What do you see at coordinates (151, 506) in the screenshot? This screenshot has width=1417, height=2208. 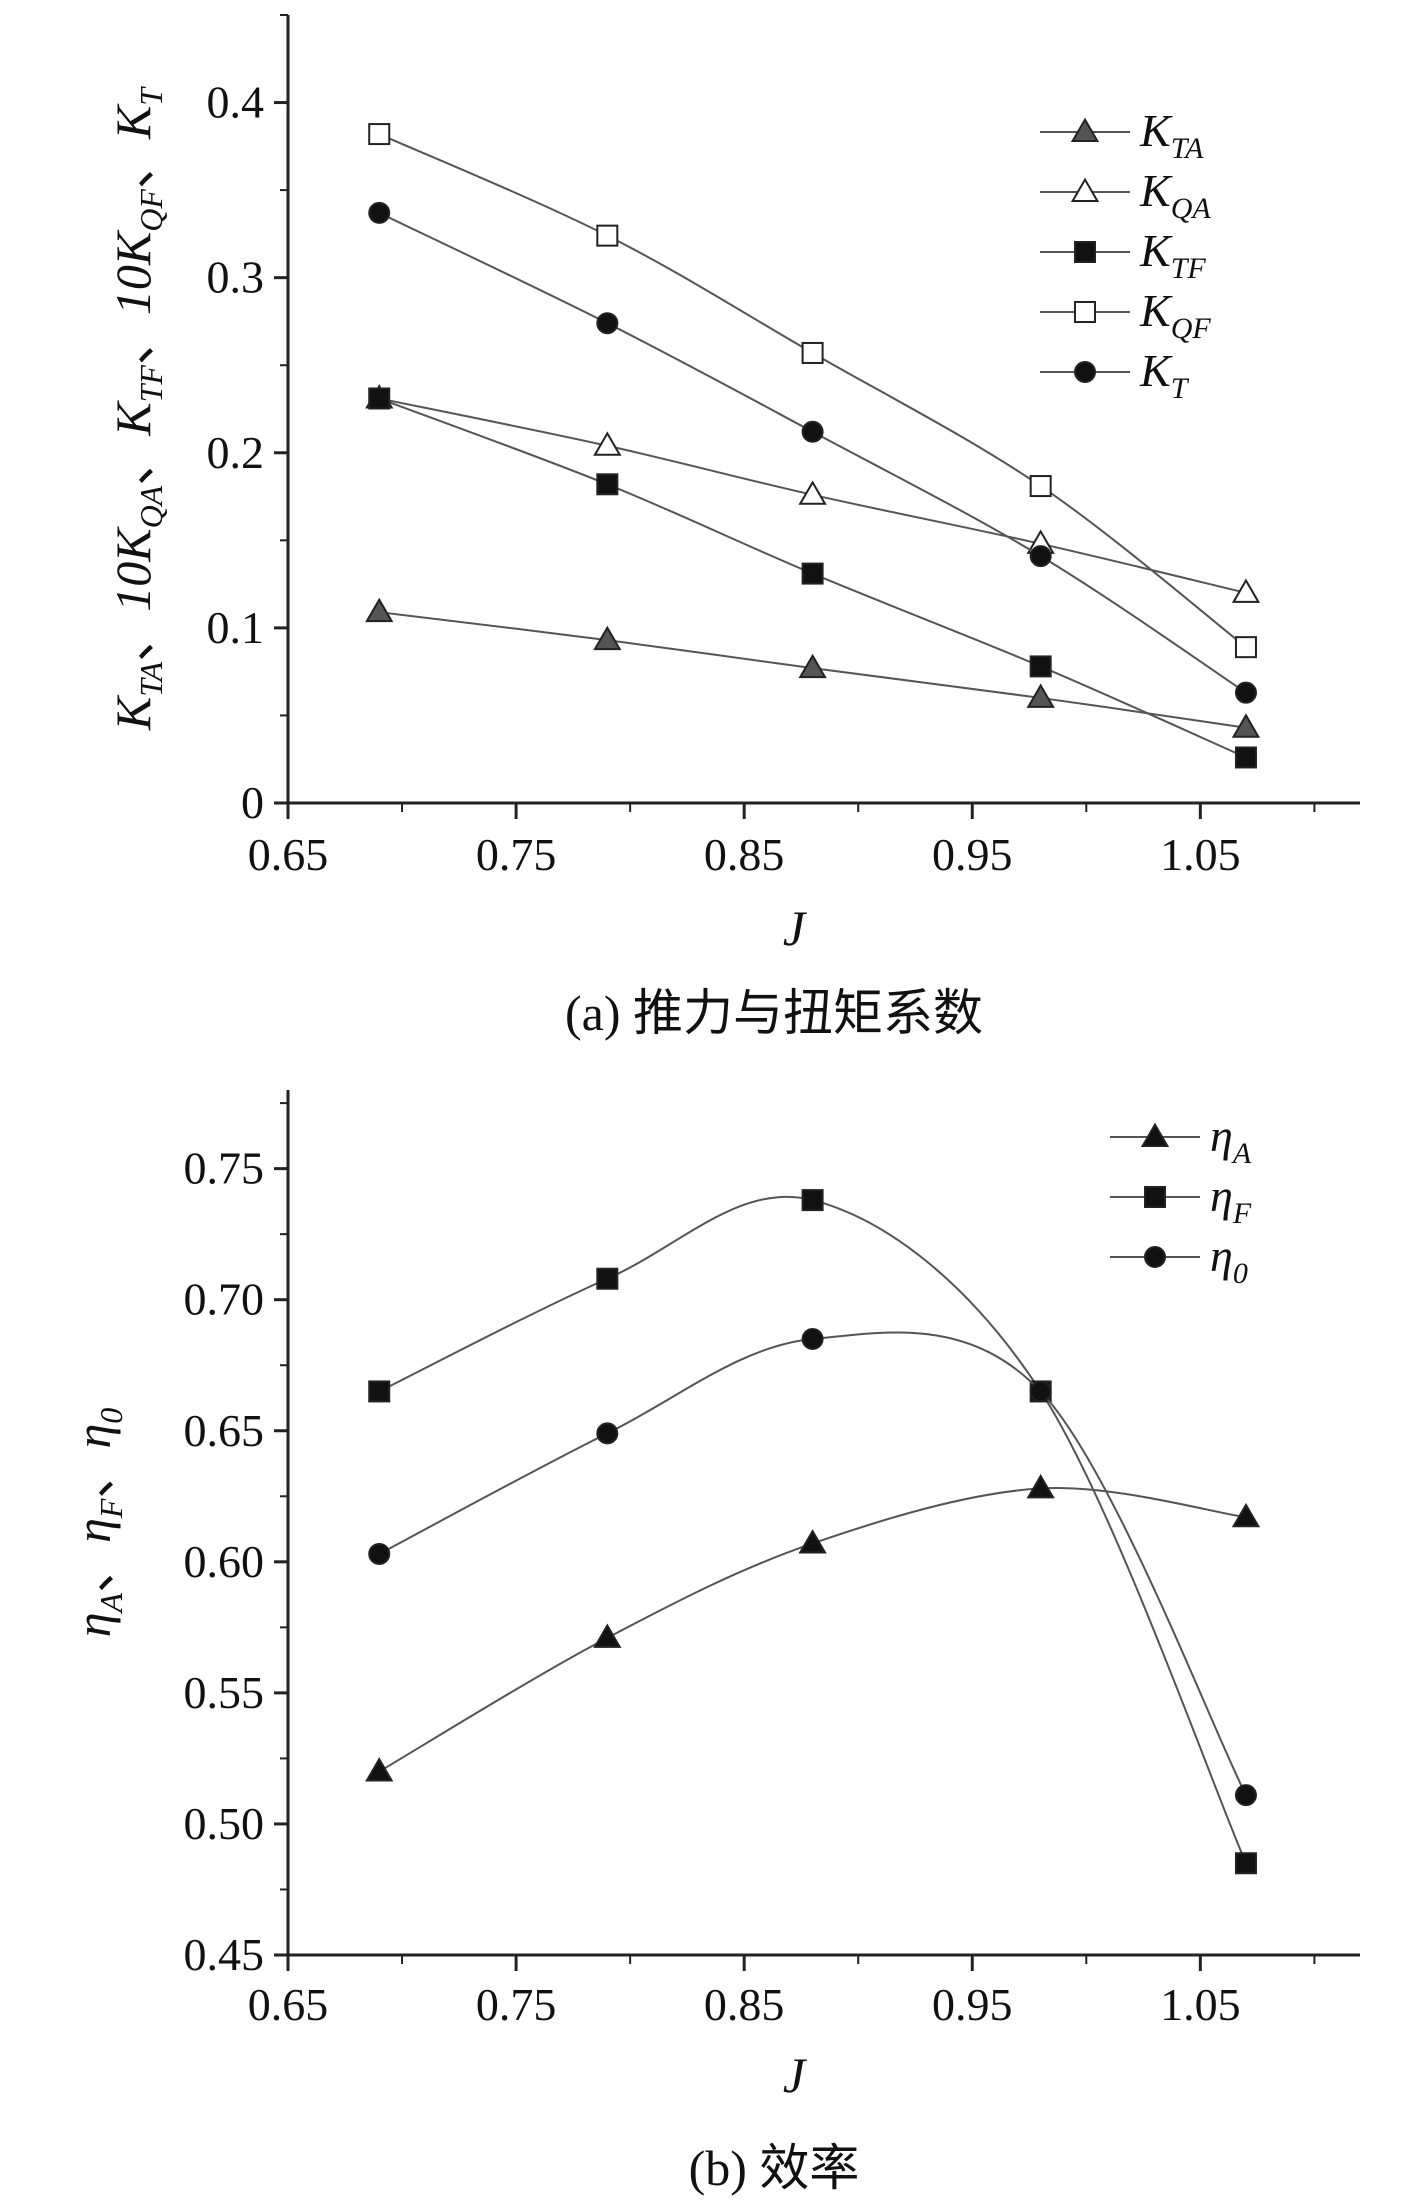 I see `y-axis-title-subscript: QA` at bounding box center [151, 506].